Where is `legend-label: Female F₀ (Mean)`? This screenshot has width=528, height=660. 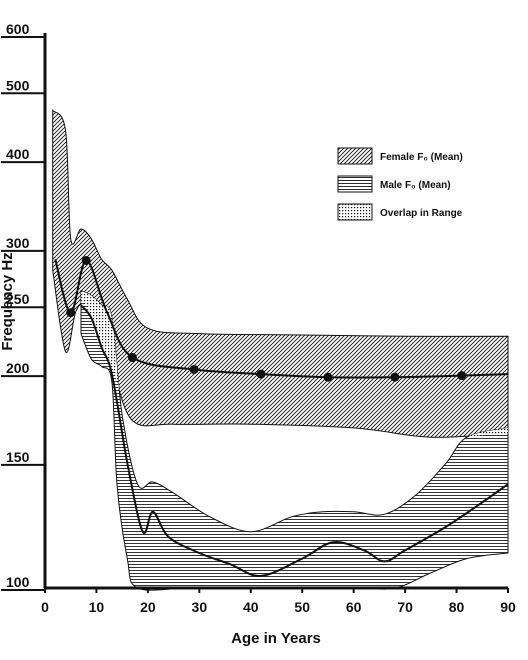
legend-label: Female F₀ (Mean) is located at coordinates (421, 157).